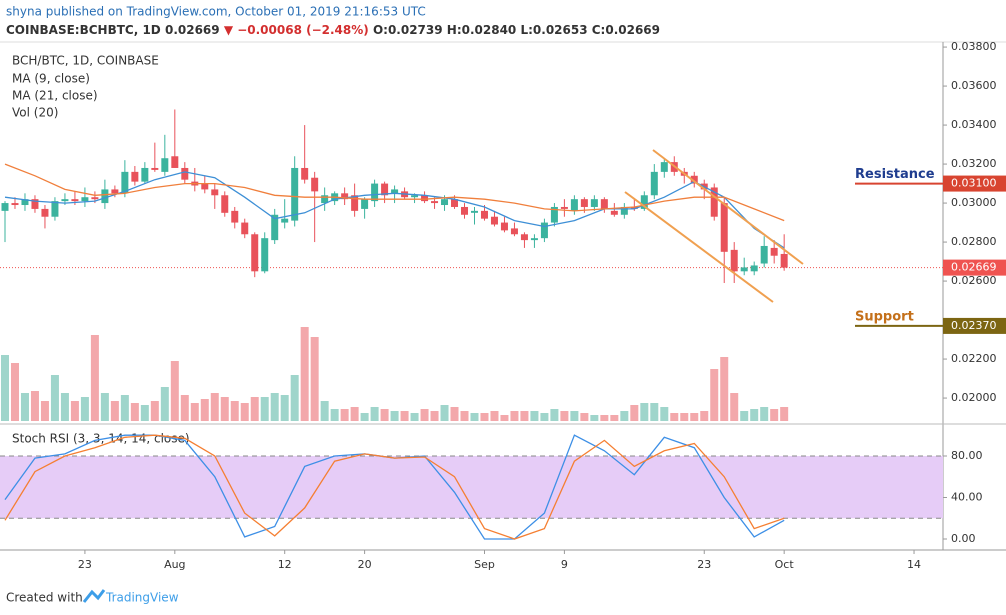  I want to click on x-tick-label: 20, so click(365, 564).